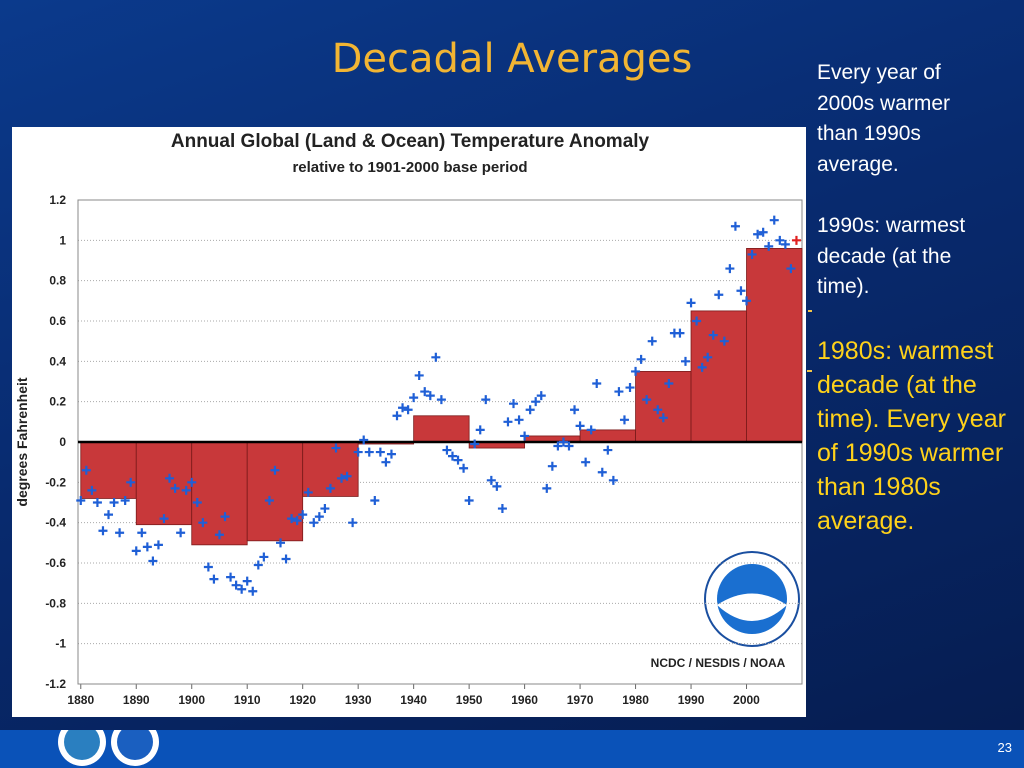  What do you see at coordinates (57, 361) in the screenshot?
I see `y-tick-label: 0.4` at bounding box center [57, 361].